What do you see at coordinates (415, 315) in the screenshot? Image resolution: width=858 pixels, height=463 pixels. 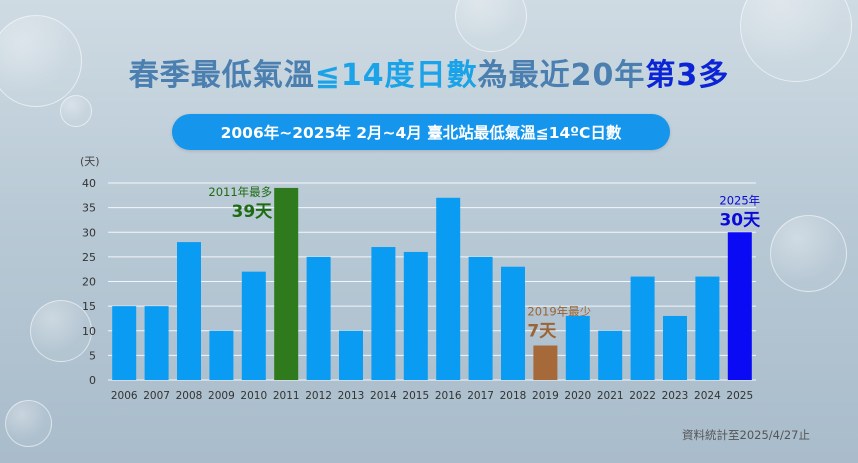 I see `bar-2015` at bounding box center [415, 315].